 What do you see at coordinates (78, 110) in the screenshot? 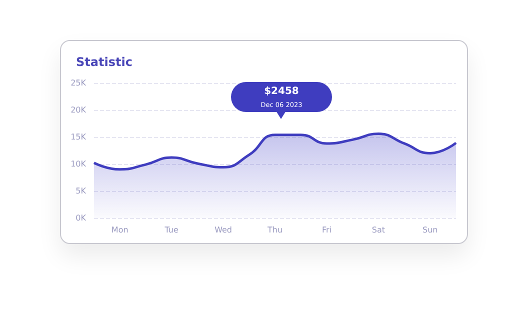
I see `y-tick-label: 20K` at bounding box center [78, 110].